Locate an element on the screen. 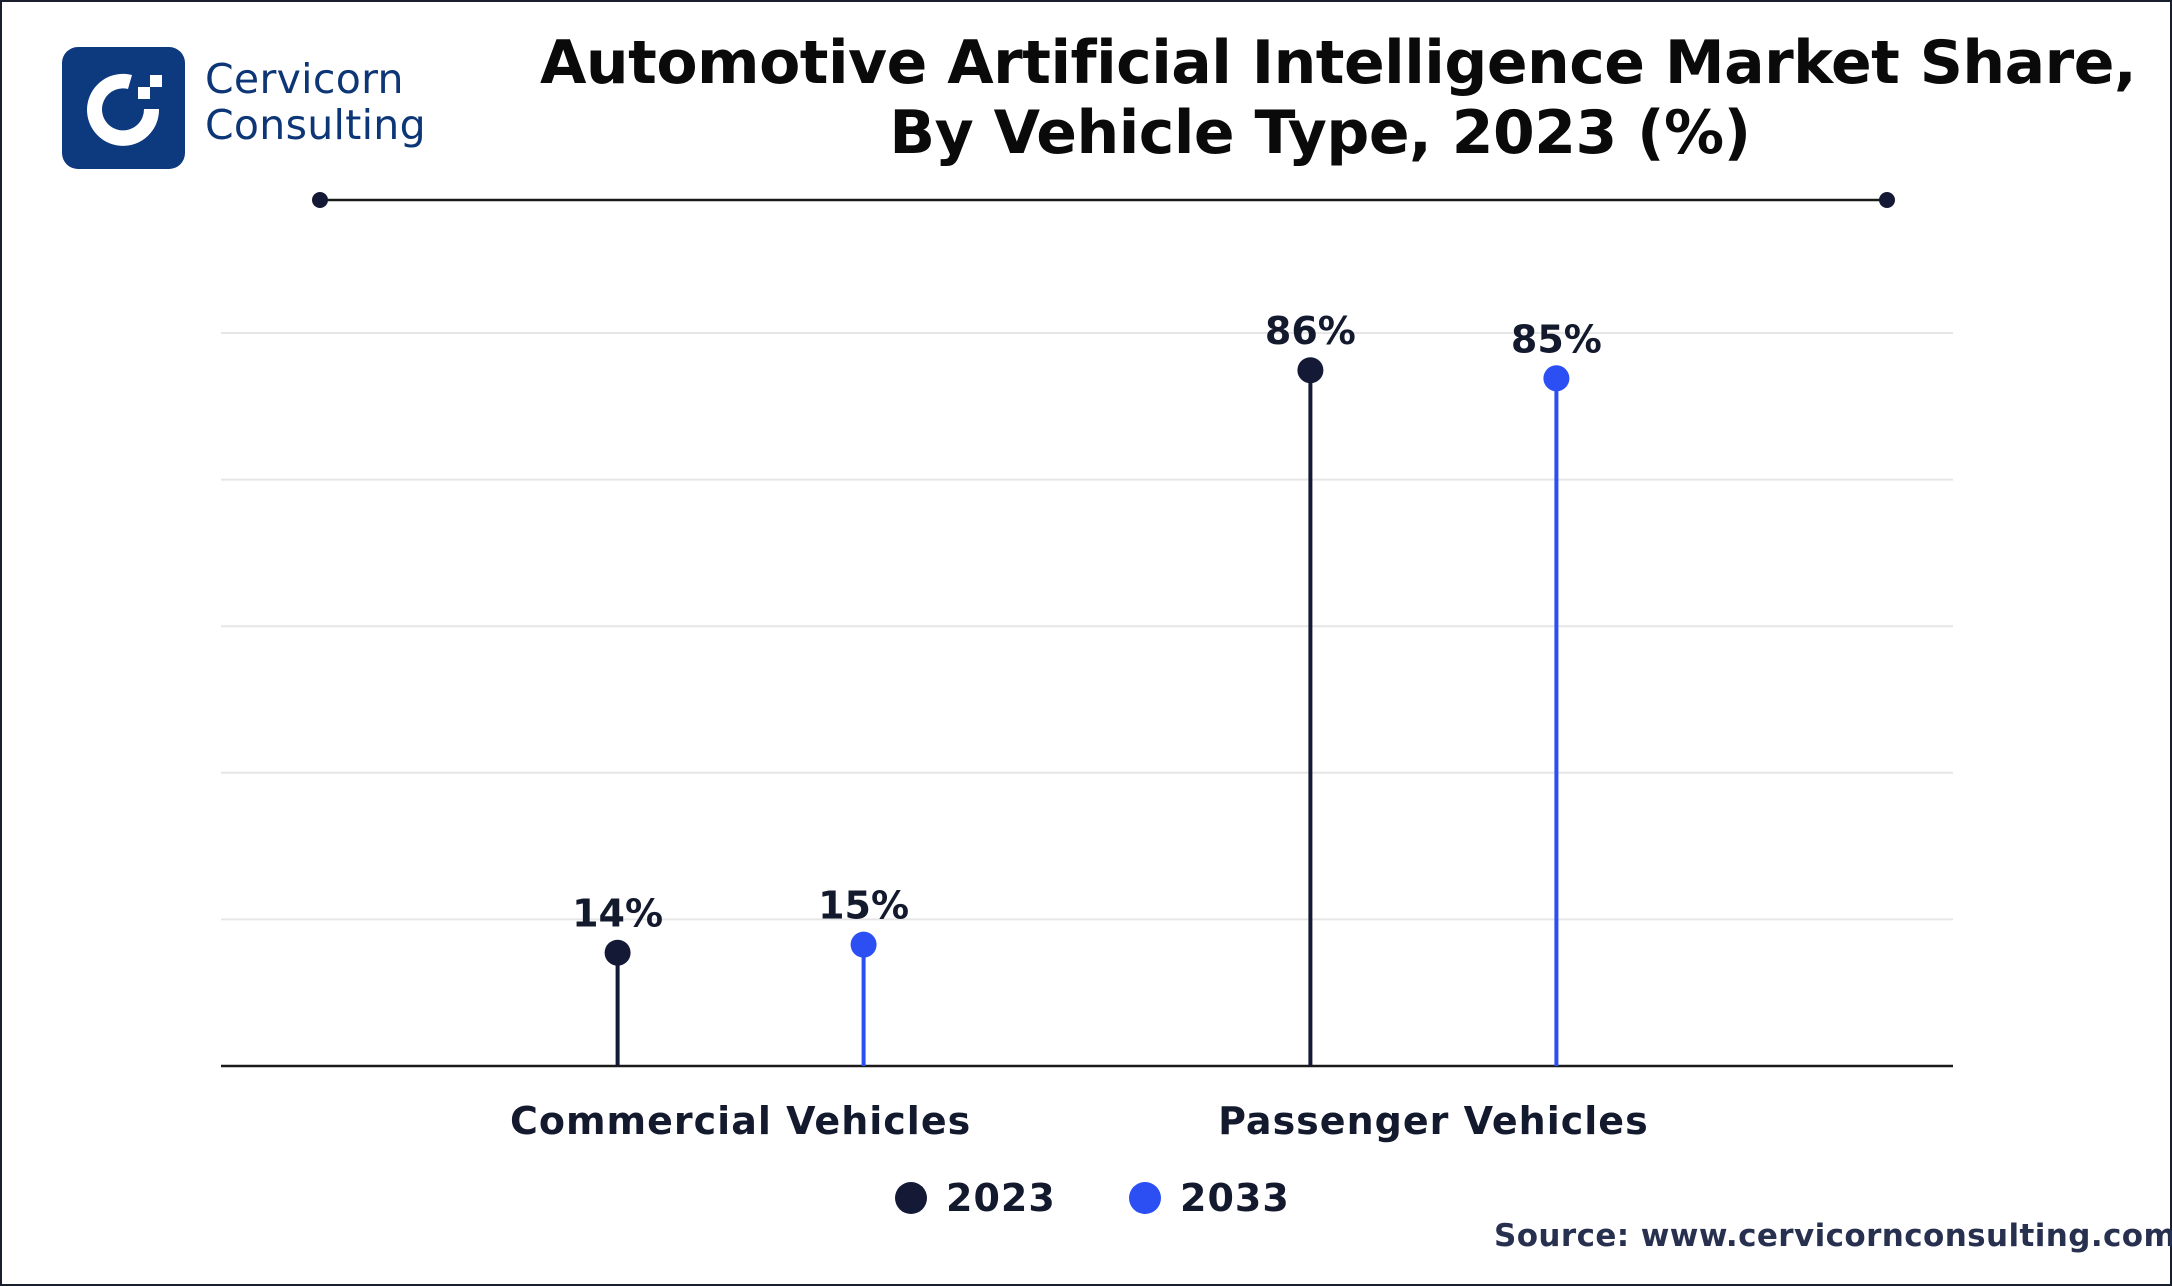 The width and height of the screenshot is (2172, 1286). data-label: 85% is located at coordinates (1556, 339).